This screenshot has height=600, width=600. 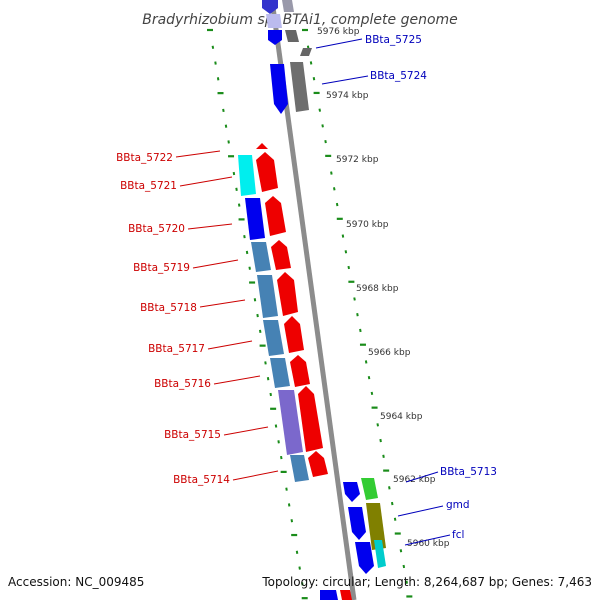 What do you see at coordinates (156, 229) in the screenshot?
I see `gene-label: BBta_5720` at bounding box center [156, 229].